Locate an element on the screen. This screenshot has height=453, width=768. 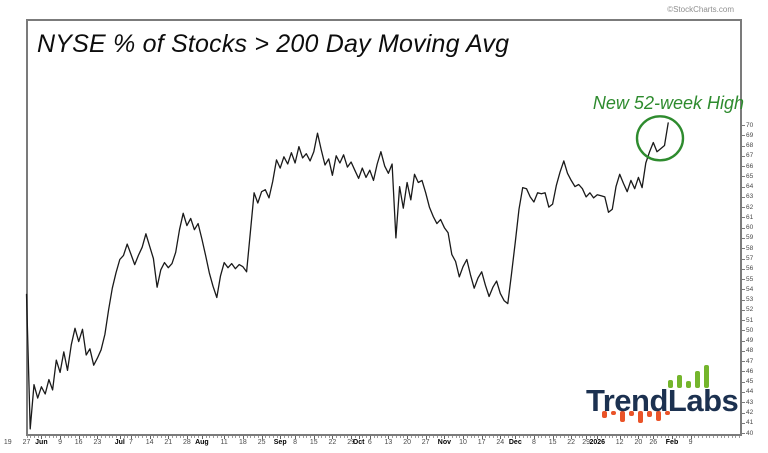
logo-orange-bars-icon is located at coordinates (636, 418).